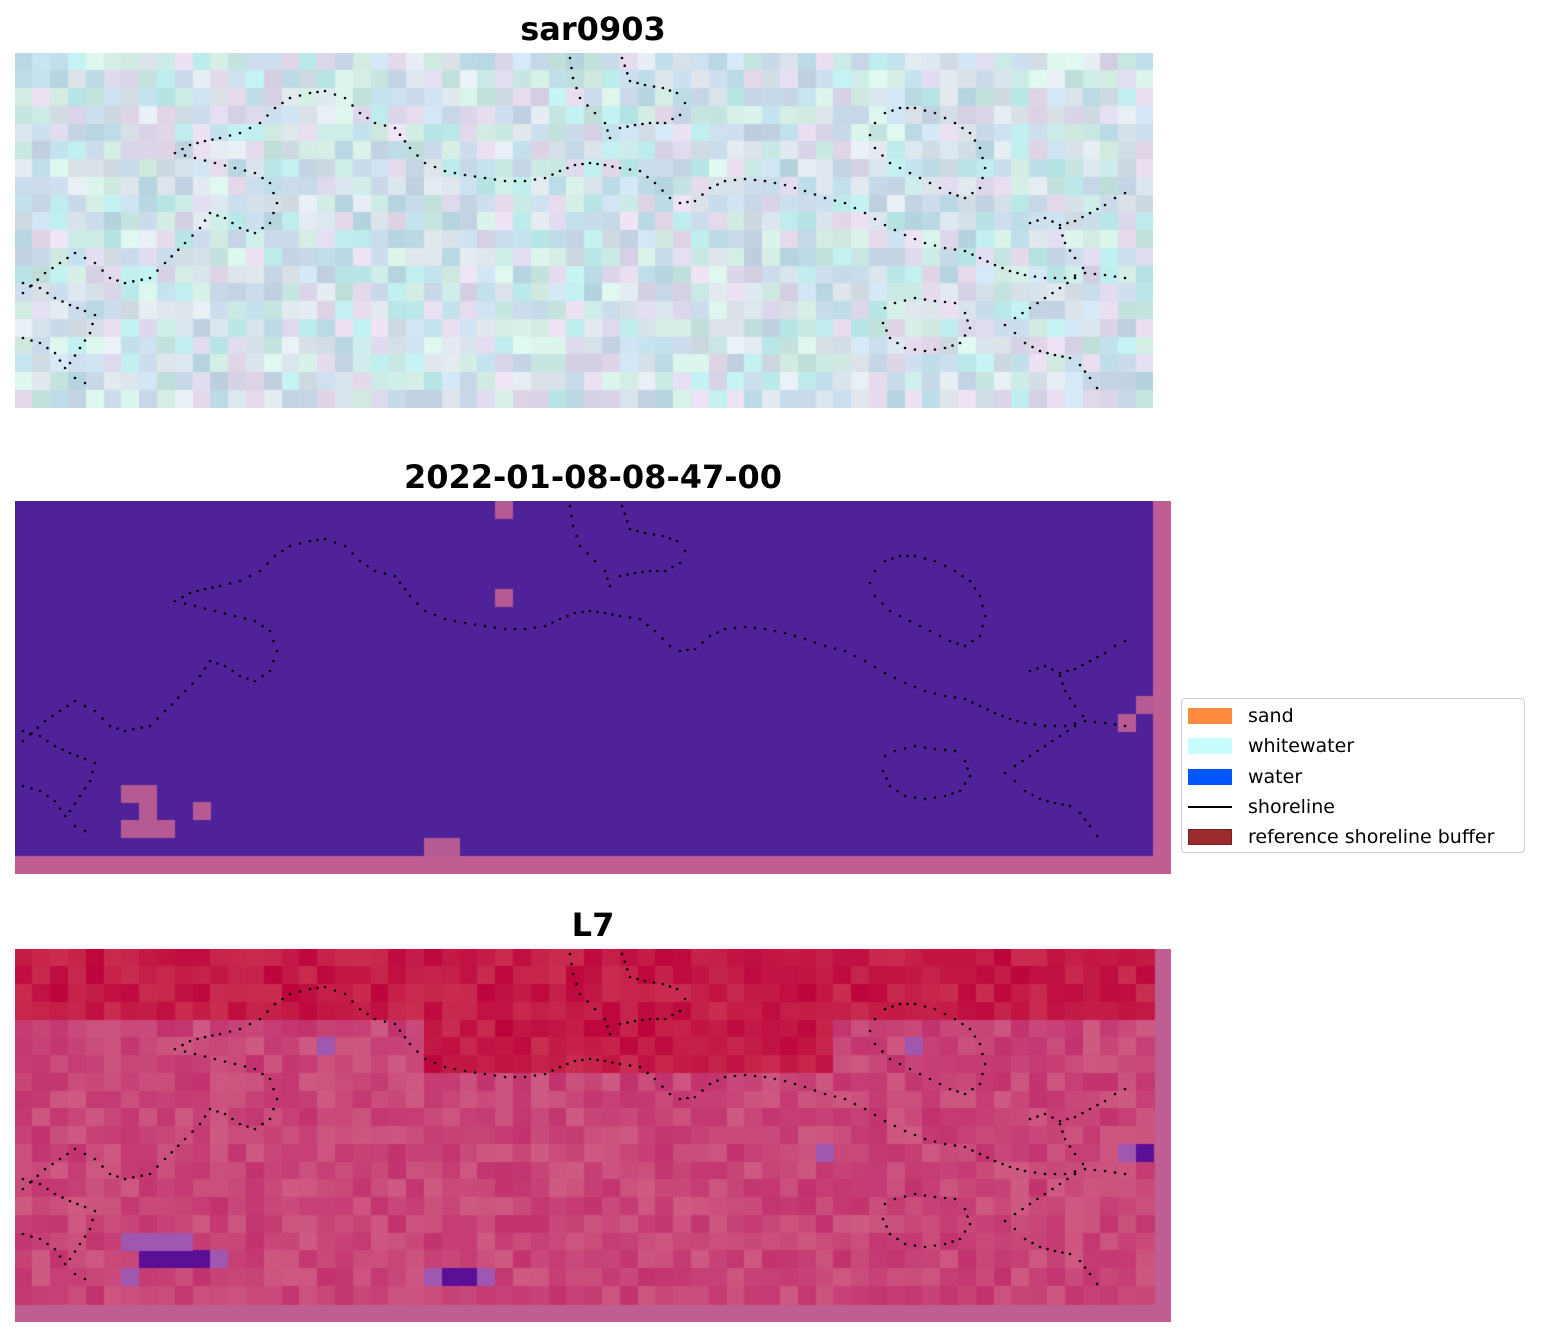  I want to click on legend-item-shoreline: shoreline, so click(1353, 809).